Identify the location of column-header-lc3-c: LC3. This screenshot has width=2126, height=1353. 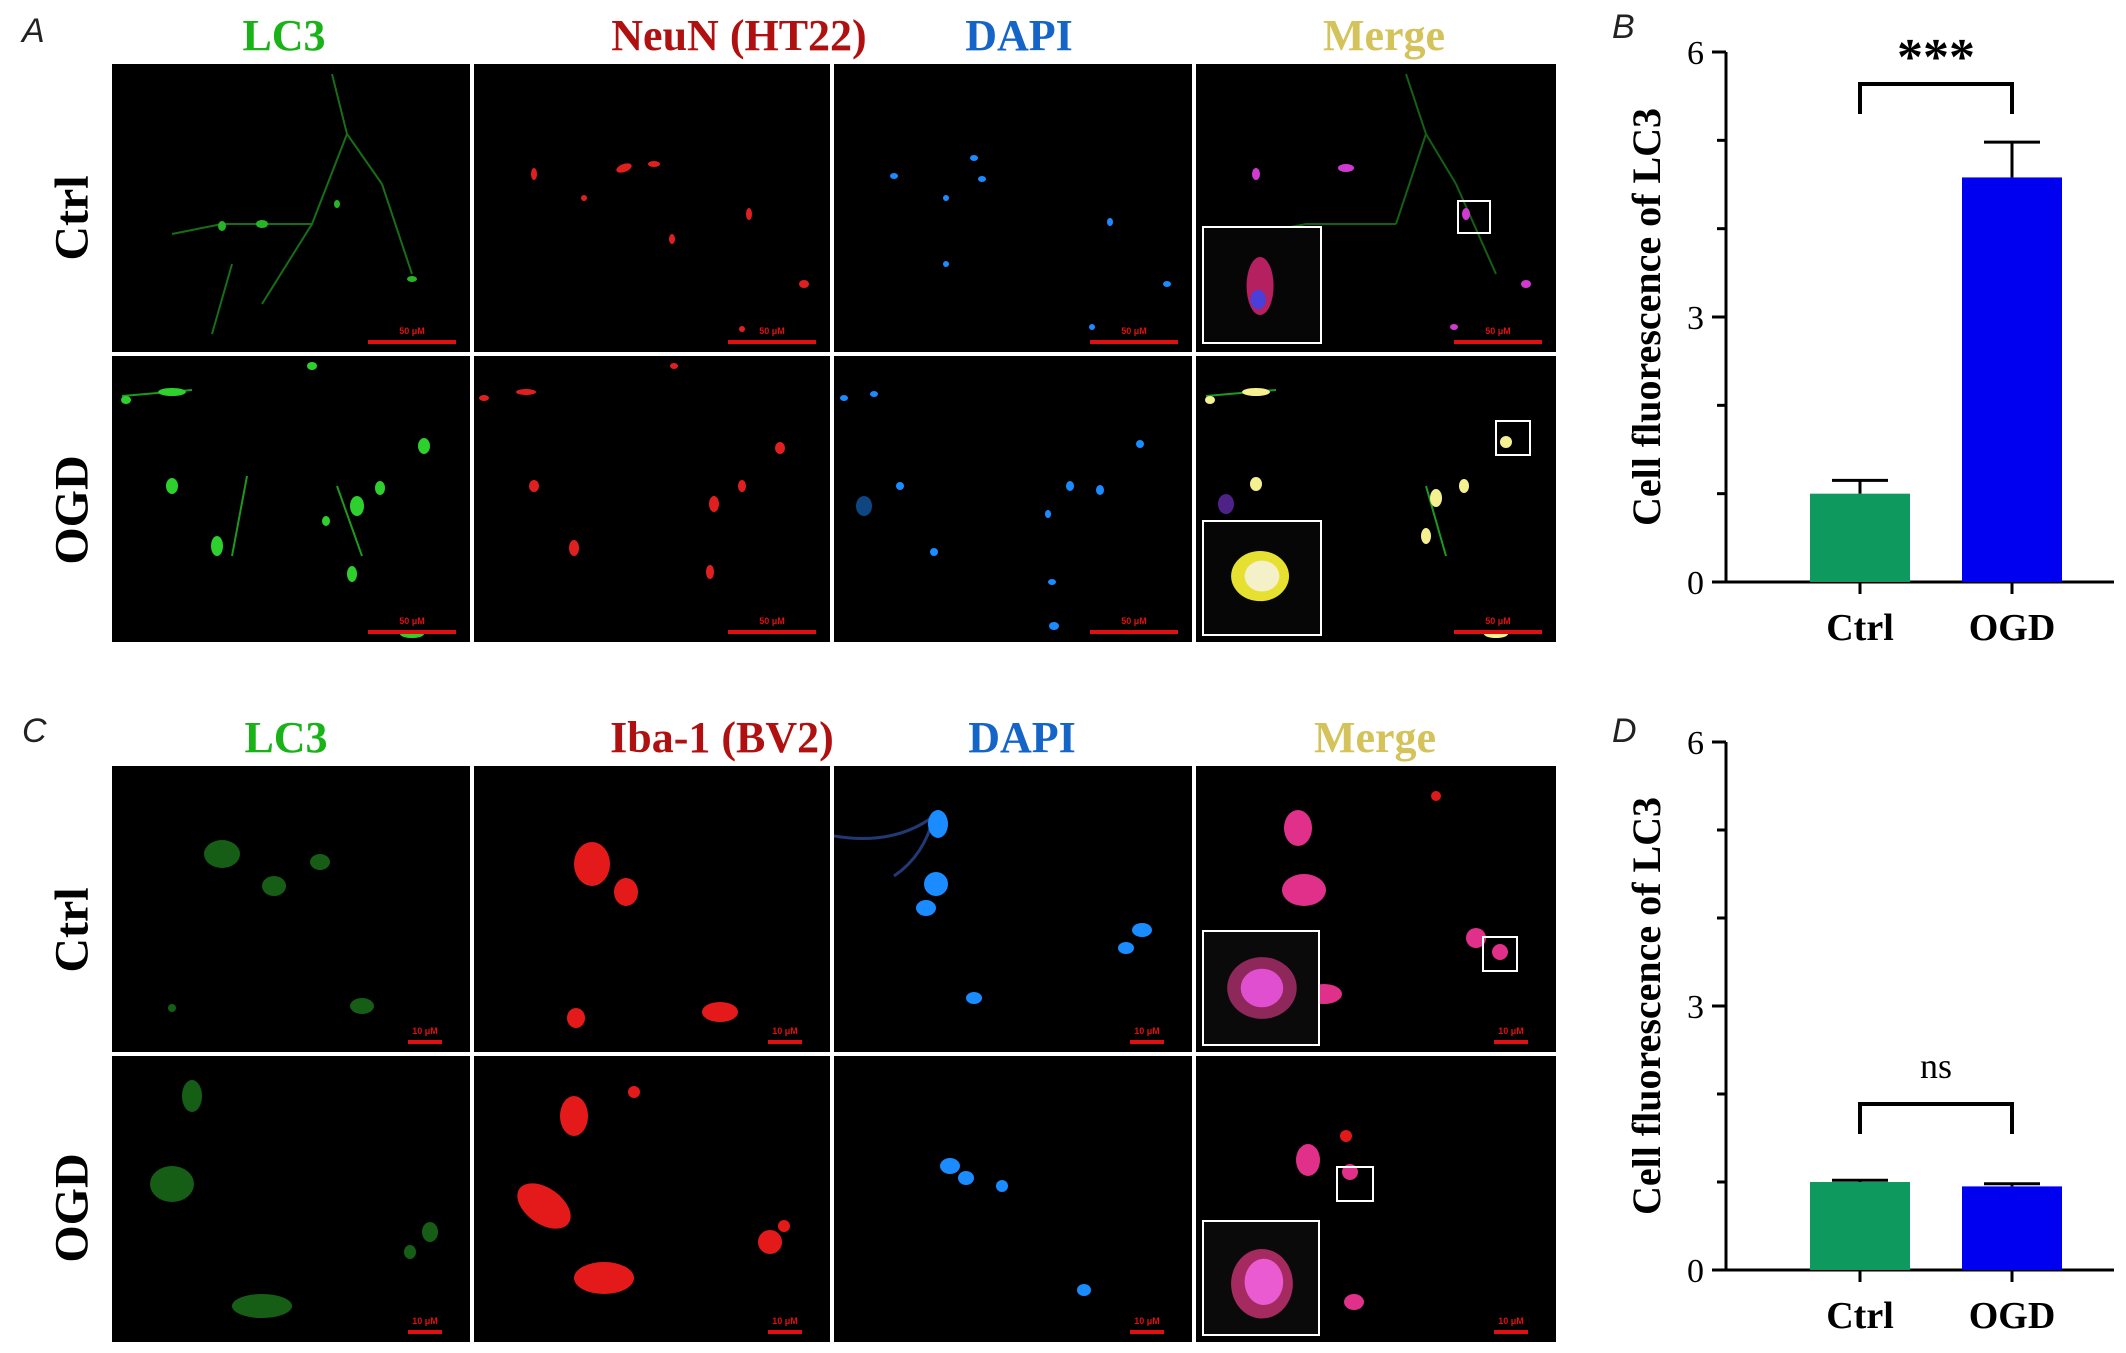
(286, 737).